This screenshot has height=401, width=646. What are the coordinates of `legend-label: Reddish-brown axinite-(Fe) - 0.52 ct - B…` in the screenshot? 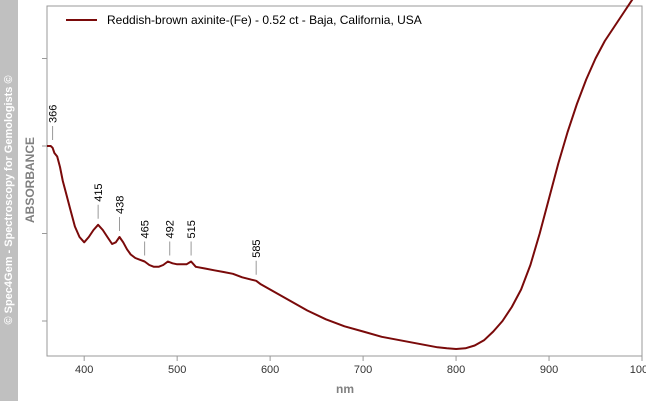 It's located at (264, 20).